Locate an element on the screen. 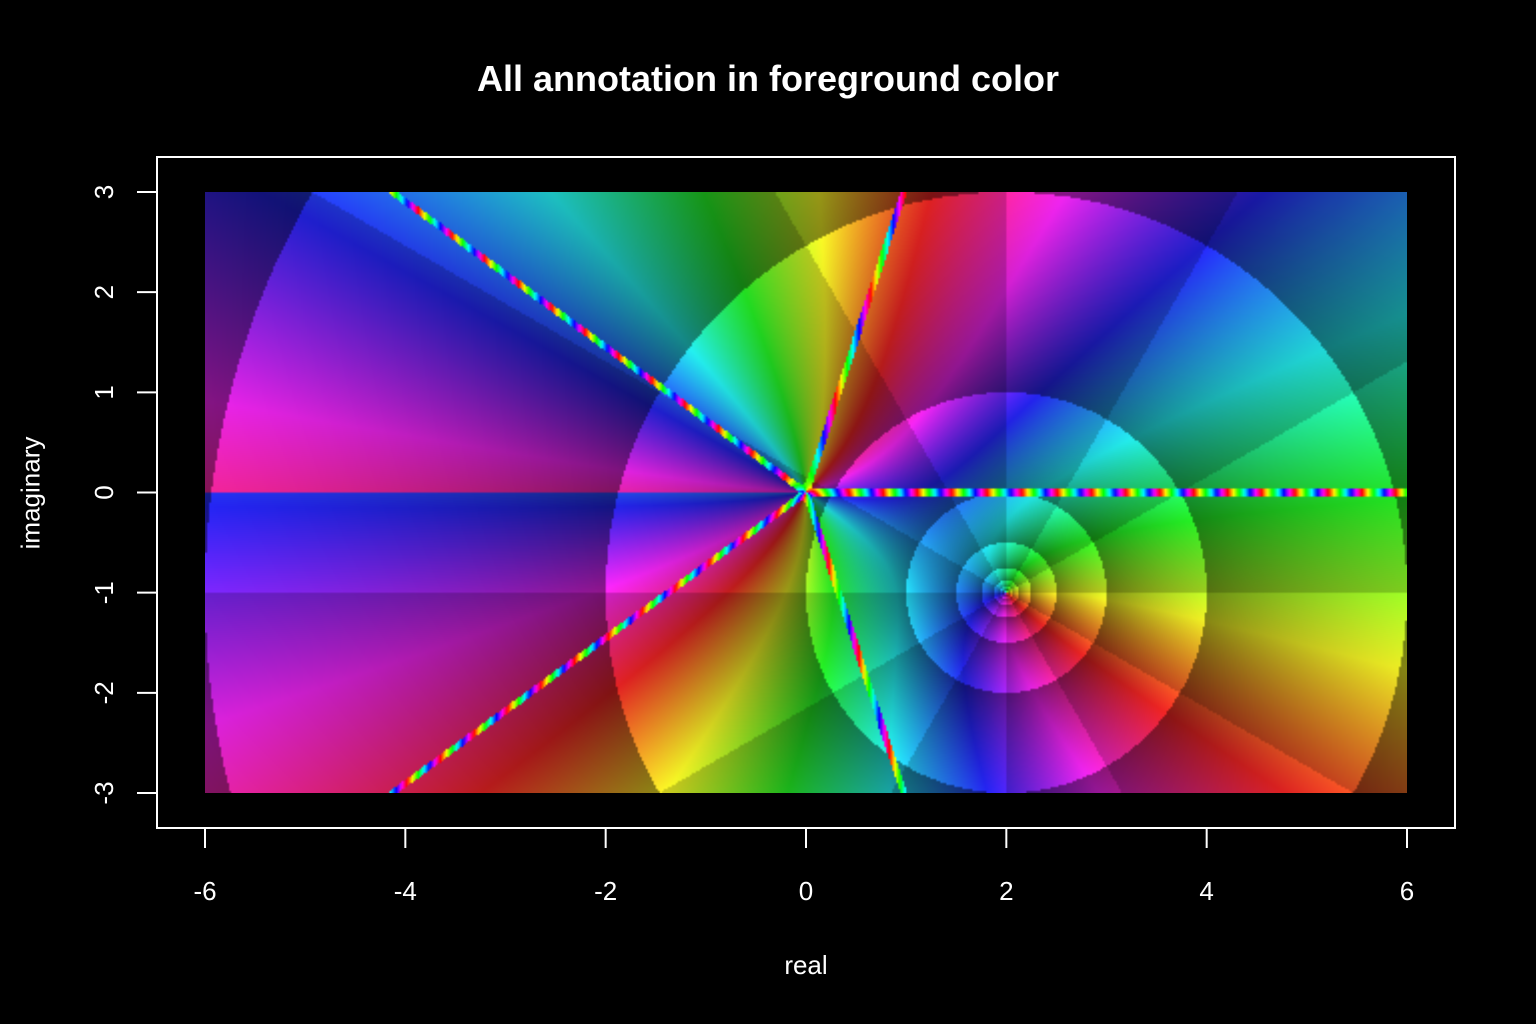  x-axis: -6 -4 -2 0 2 4 6 is located at coordinates (803, 866).